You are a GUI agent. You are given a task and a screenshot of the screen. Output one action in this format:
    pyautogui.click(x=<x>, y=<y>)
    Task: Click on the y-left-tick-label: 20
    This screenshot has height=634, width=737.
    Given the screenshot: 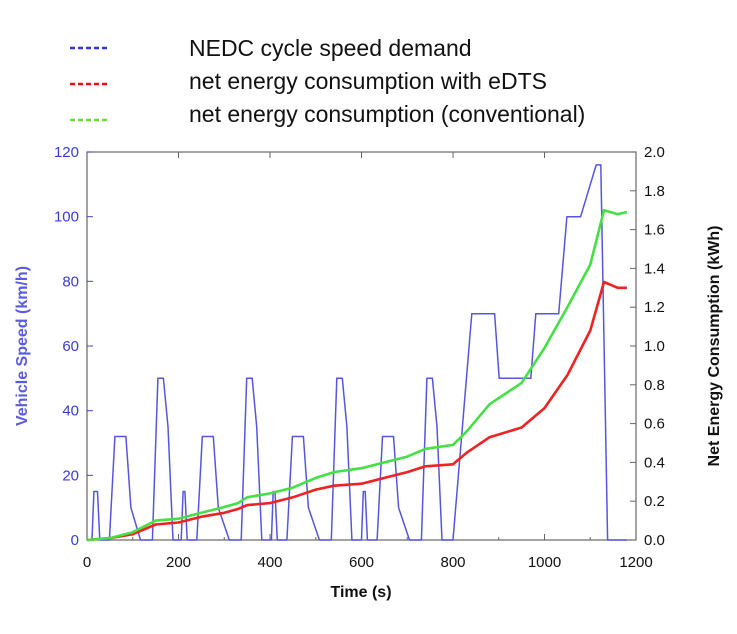 What is the action you would take?
    pyautogui.click(x=70, y=475)
    